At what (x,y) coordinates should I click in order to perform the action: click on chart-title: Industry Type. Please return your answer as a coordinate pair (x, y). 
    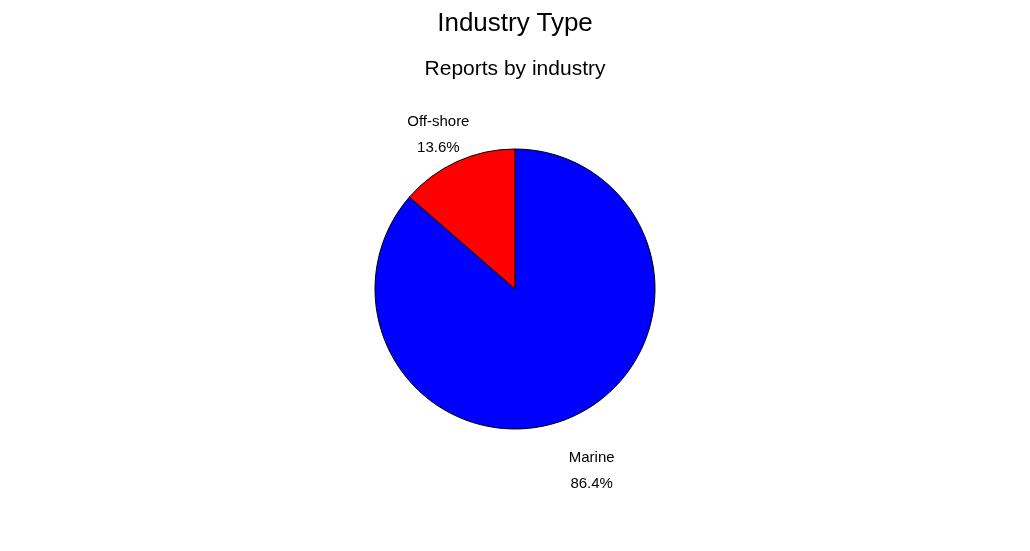
    Looking at the image, I should click on (515, 22).